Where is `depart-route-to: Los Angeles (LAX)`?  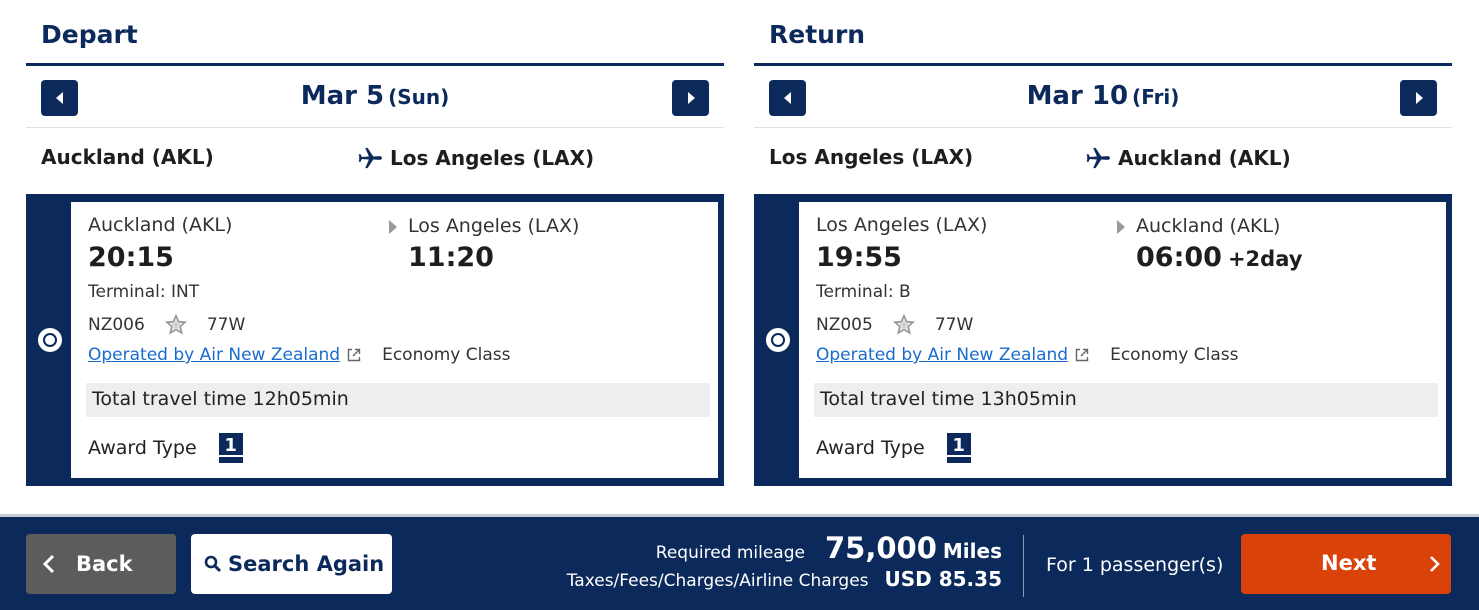
depart-route-to: Los Angeles (LAX) is located at coordinates (492, 158).